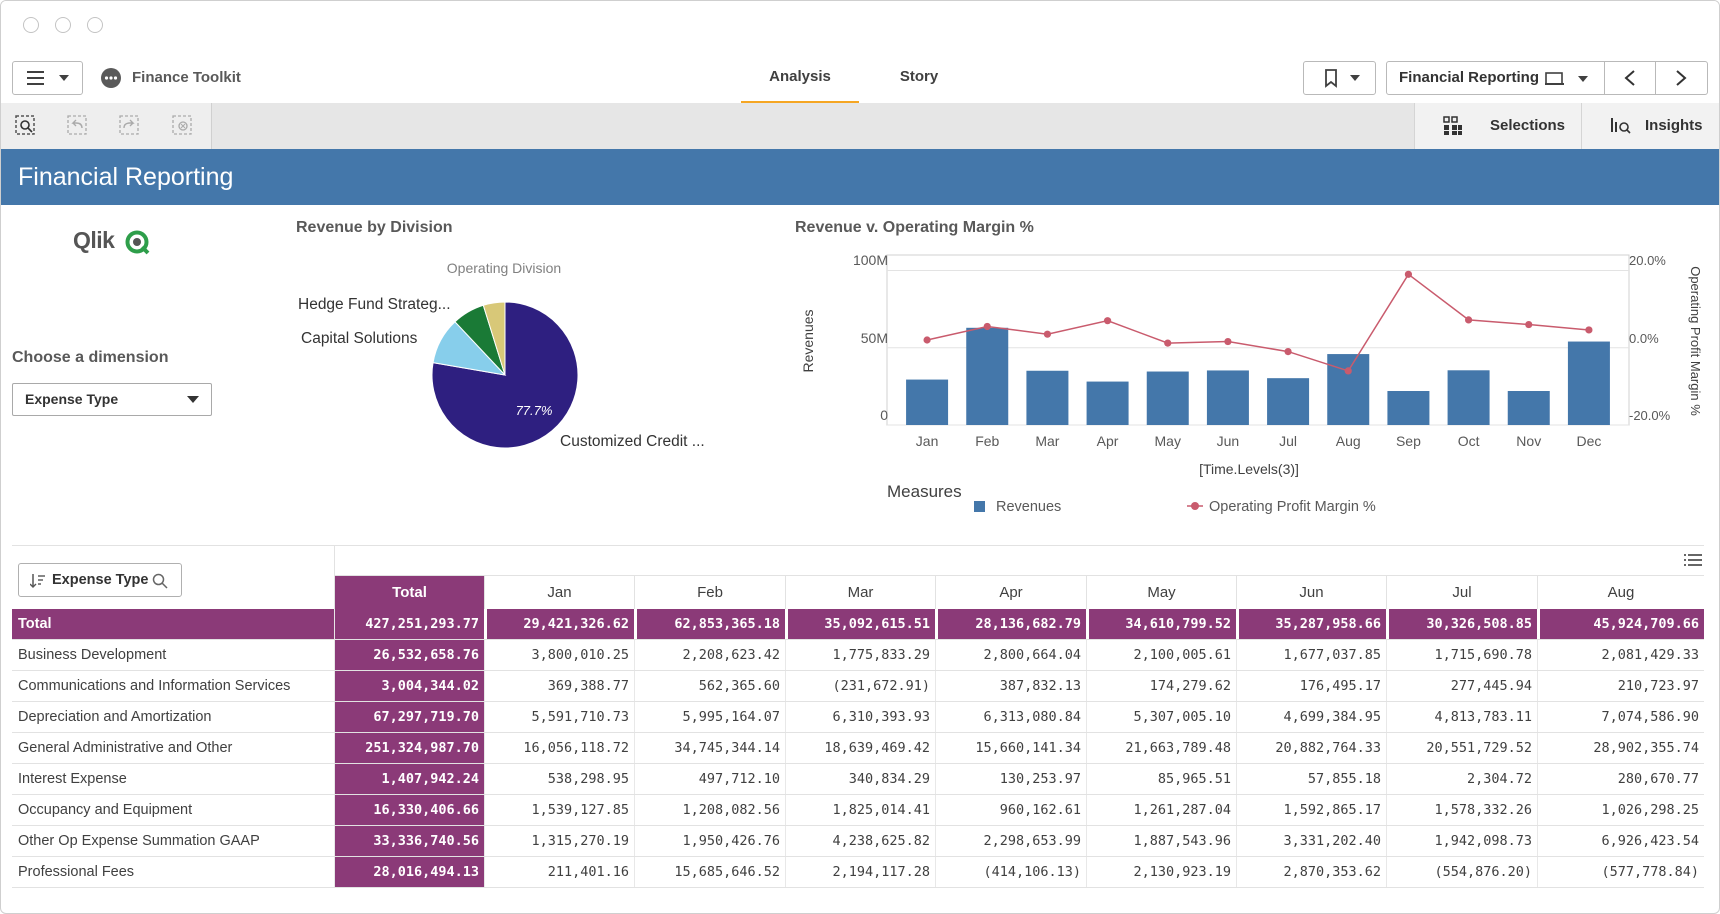  What do you see at coordinates (106, 126) in the screenshot?
I see `selection-tools` at bounding box center [106, 126].